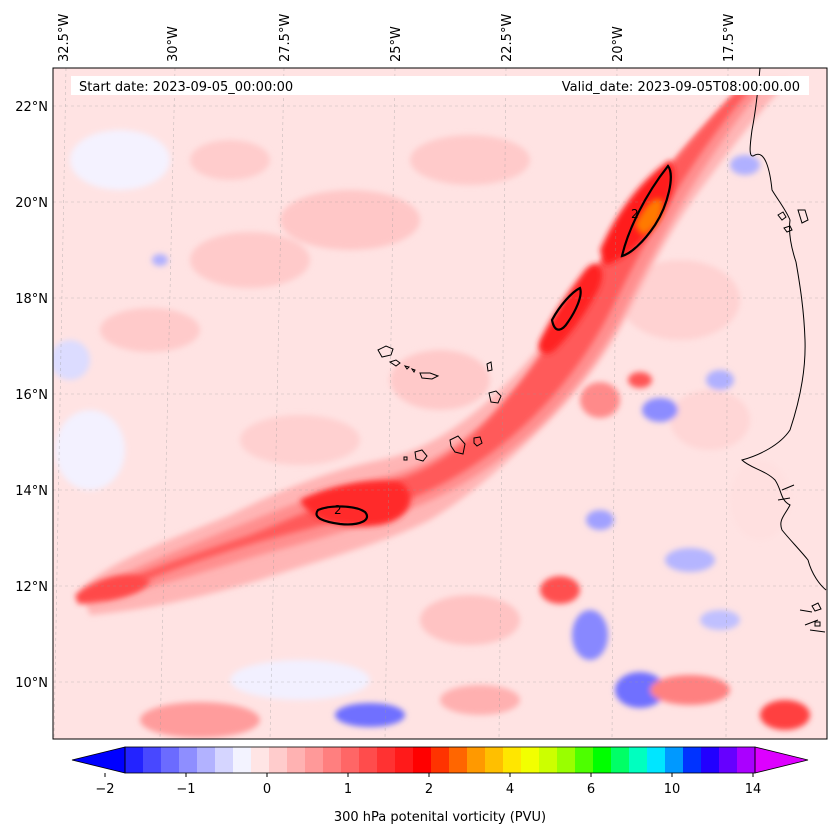 This screenshot has width=837, height=836. I want to click on colorbar-swatches, so click(440, 760).